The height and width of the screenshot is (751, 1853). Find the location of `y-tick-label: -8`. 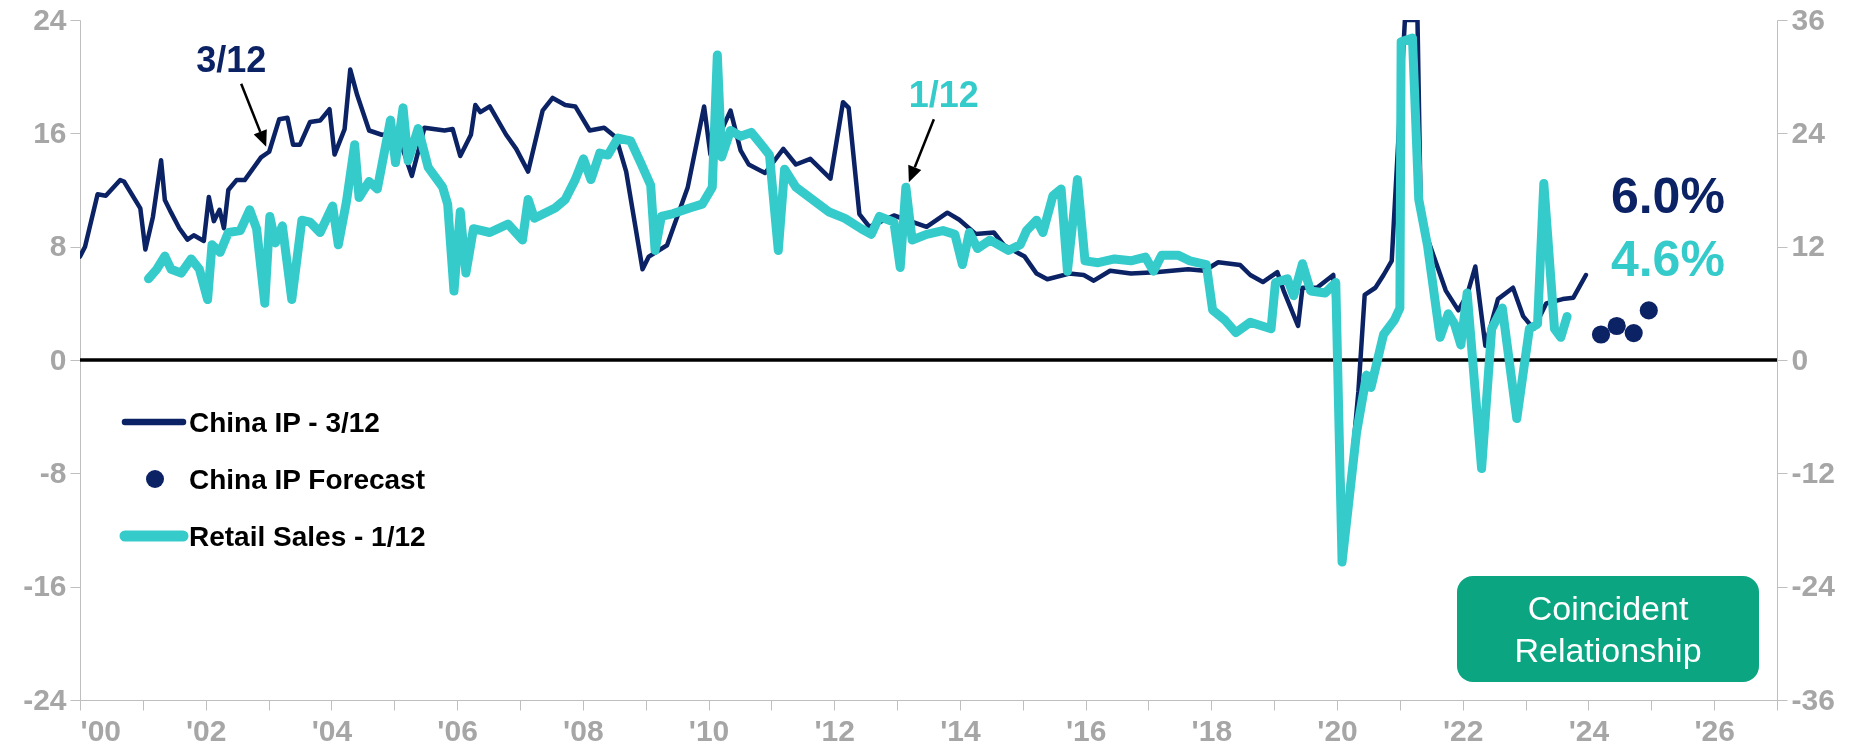

y-tick-label: -8 is located at coordinates (53, 472).